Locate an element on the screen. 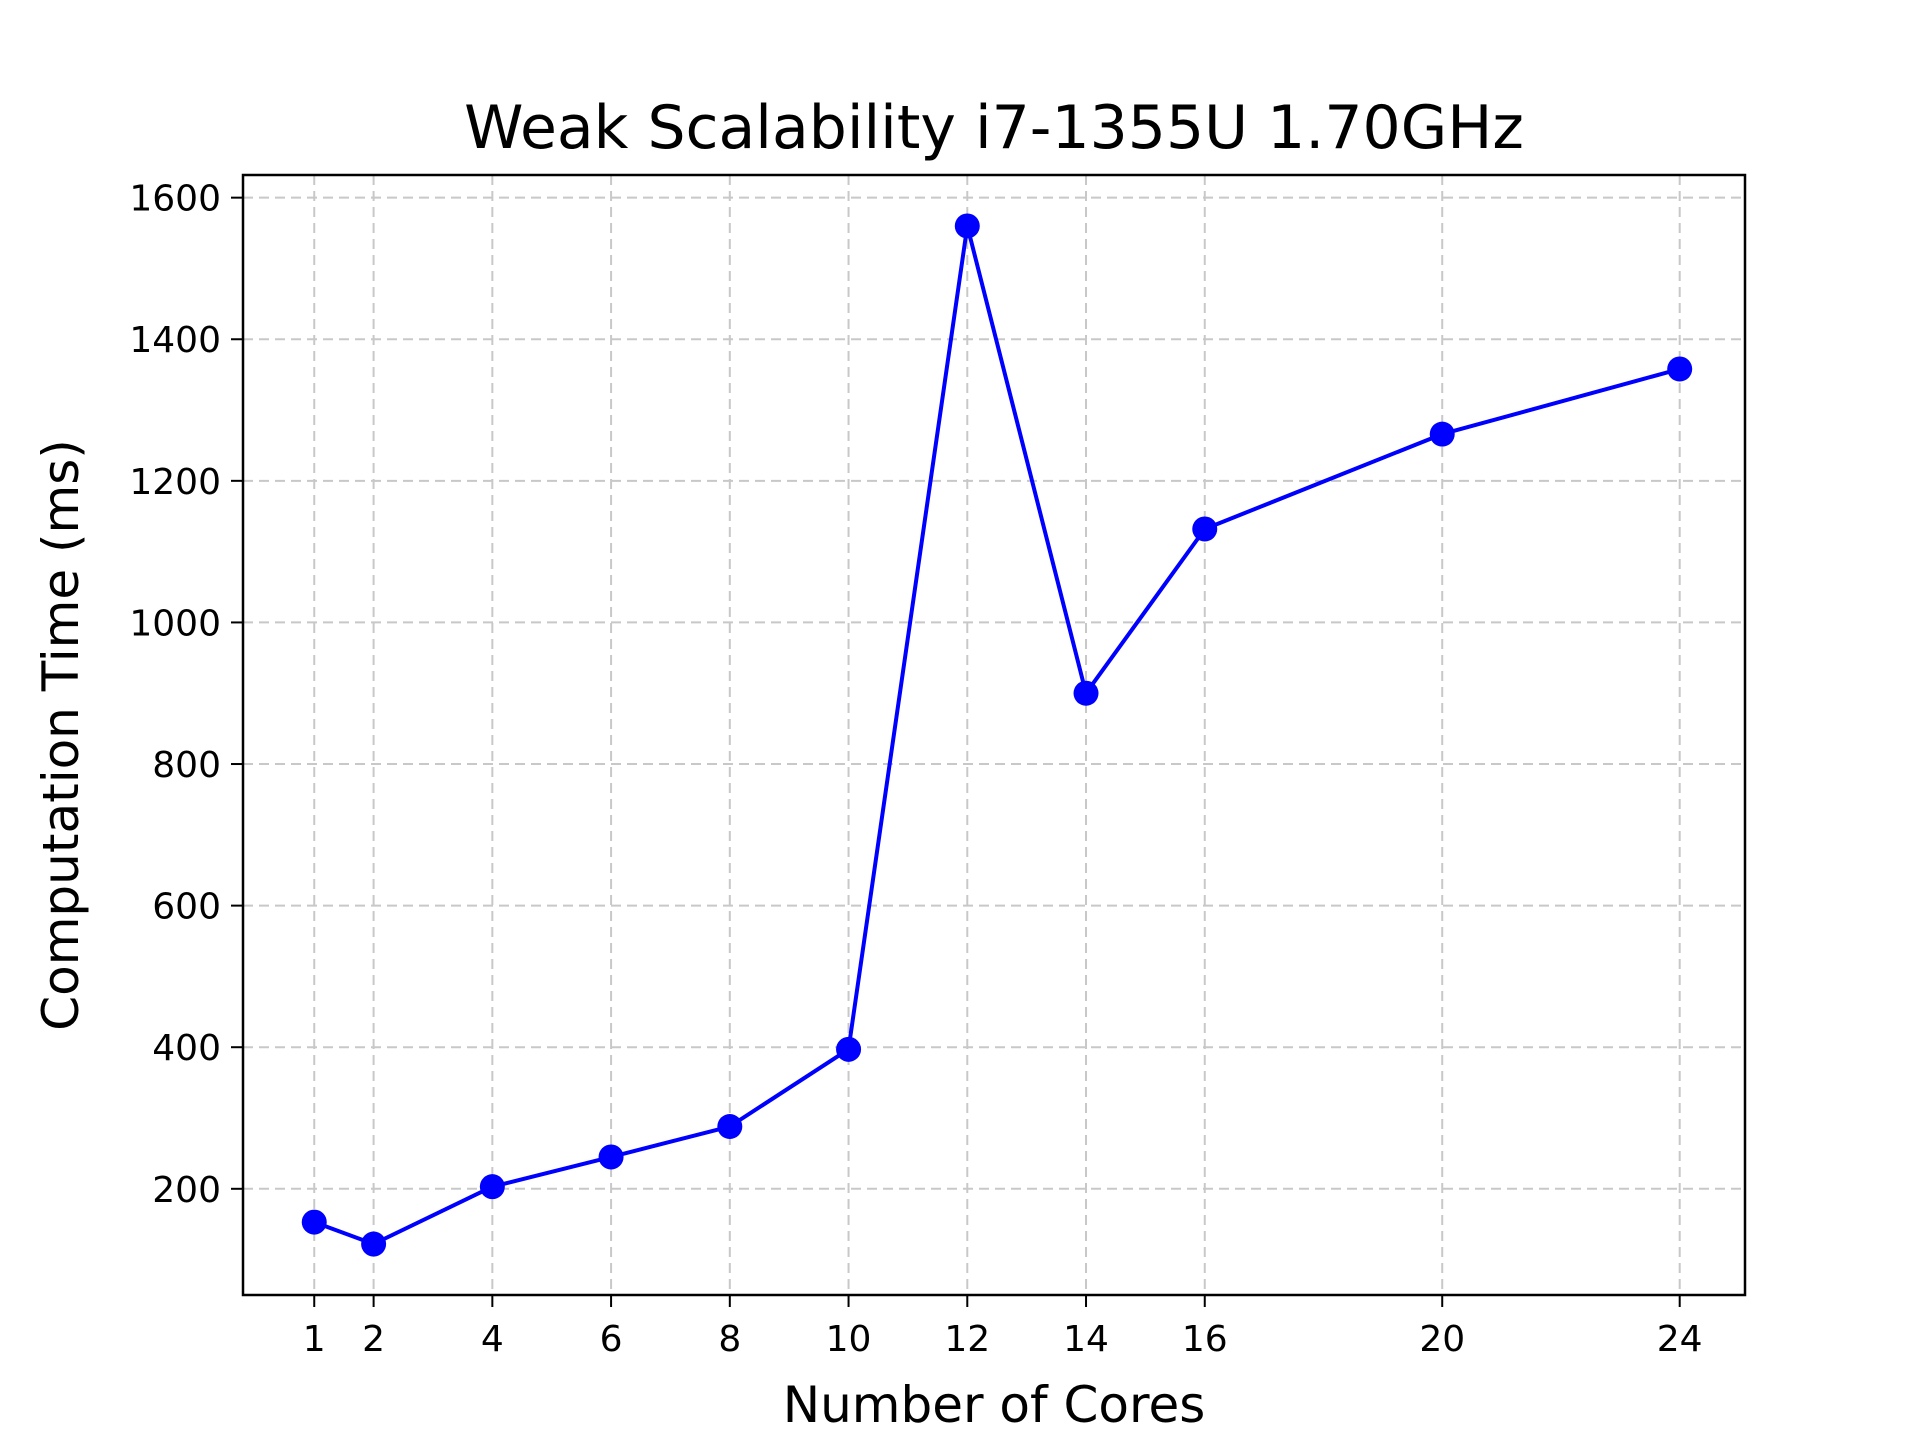 Image resolution: width=1920 pixels, height=1440 pixels. y-tick-label: 200 is located at coordinates (186, 1190).